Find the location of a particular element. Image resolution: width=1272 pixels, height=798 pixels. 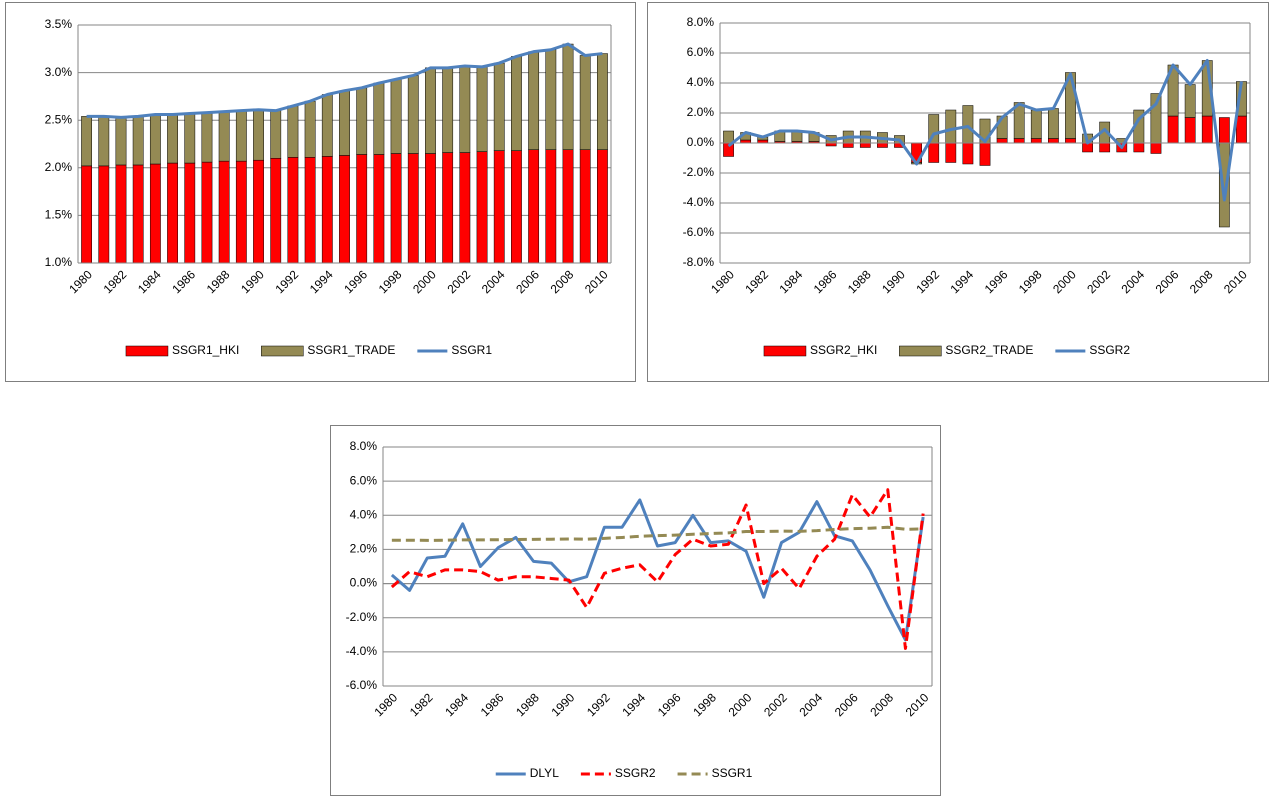

legend-label: SSGR1 is located at coordinates (471, 350).